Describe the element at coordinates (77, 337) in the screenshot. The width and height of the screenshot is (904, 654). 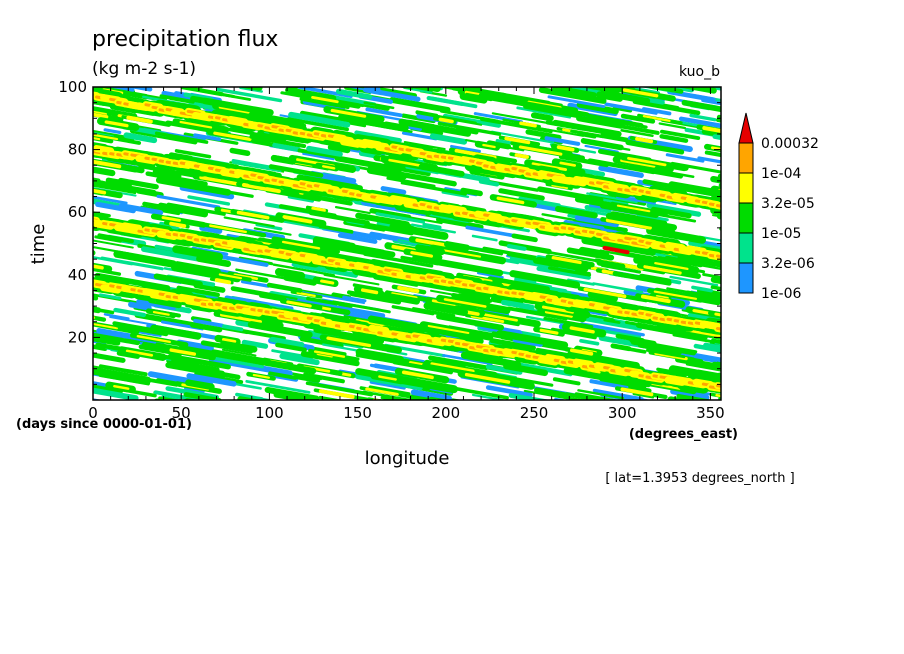
I see `y-tick-label: 20` at that location.